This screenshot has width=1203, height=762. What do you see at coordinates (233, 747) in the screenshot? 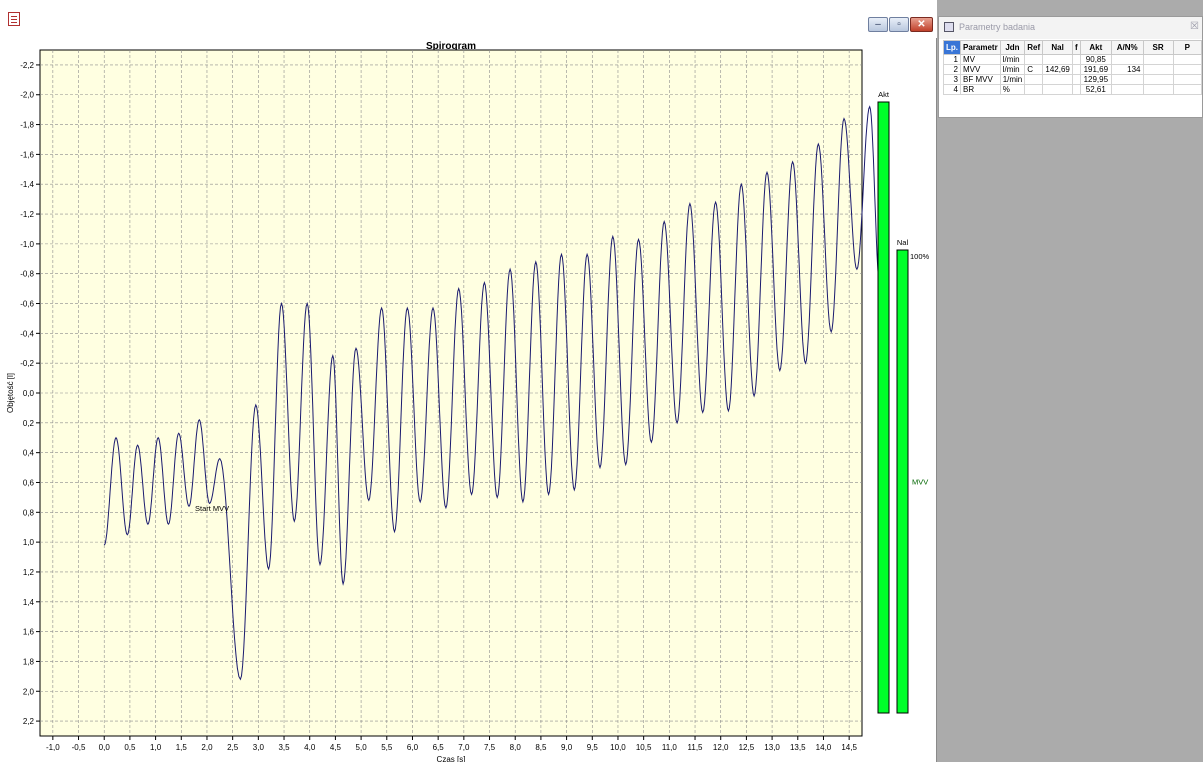
I see `x-tick-label: 2,5` at bounding box center [233, 747].